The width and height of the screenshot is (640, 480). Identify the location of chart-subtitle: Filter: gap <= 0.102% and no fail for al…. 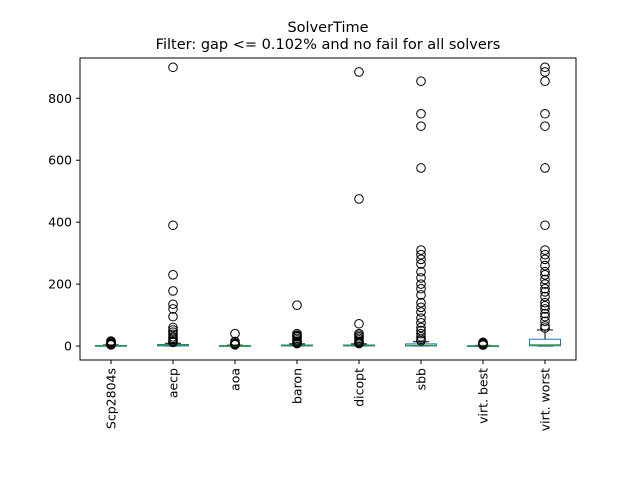
(328, 45).